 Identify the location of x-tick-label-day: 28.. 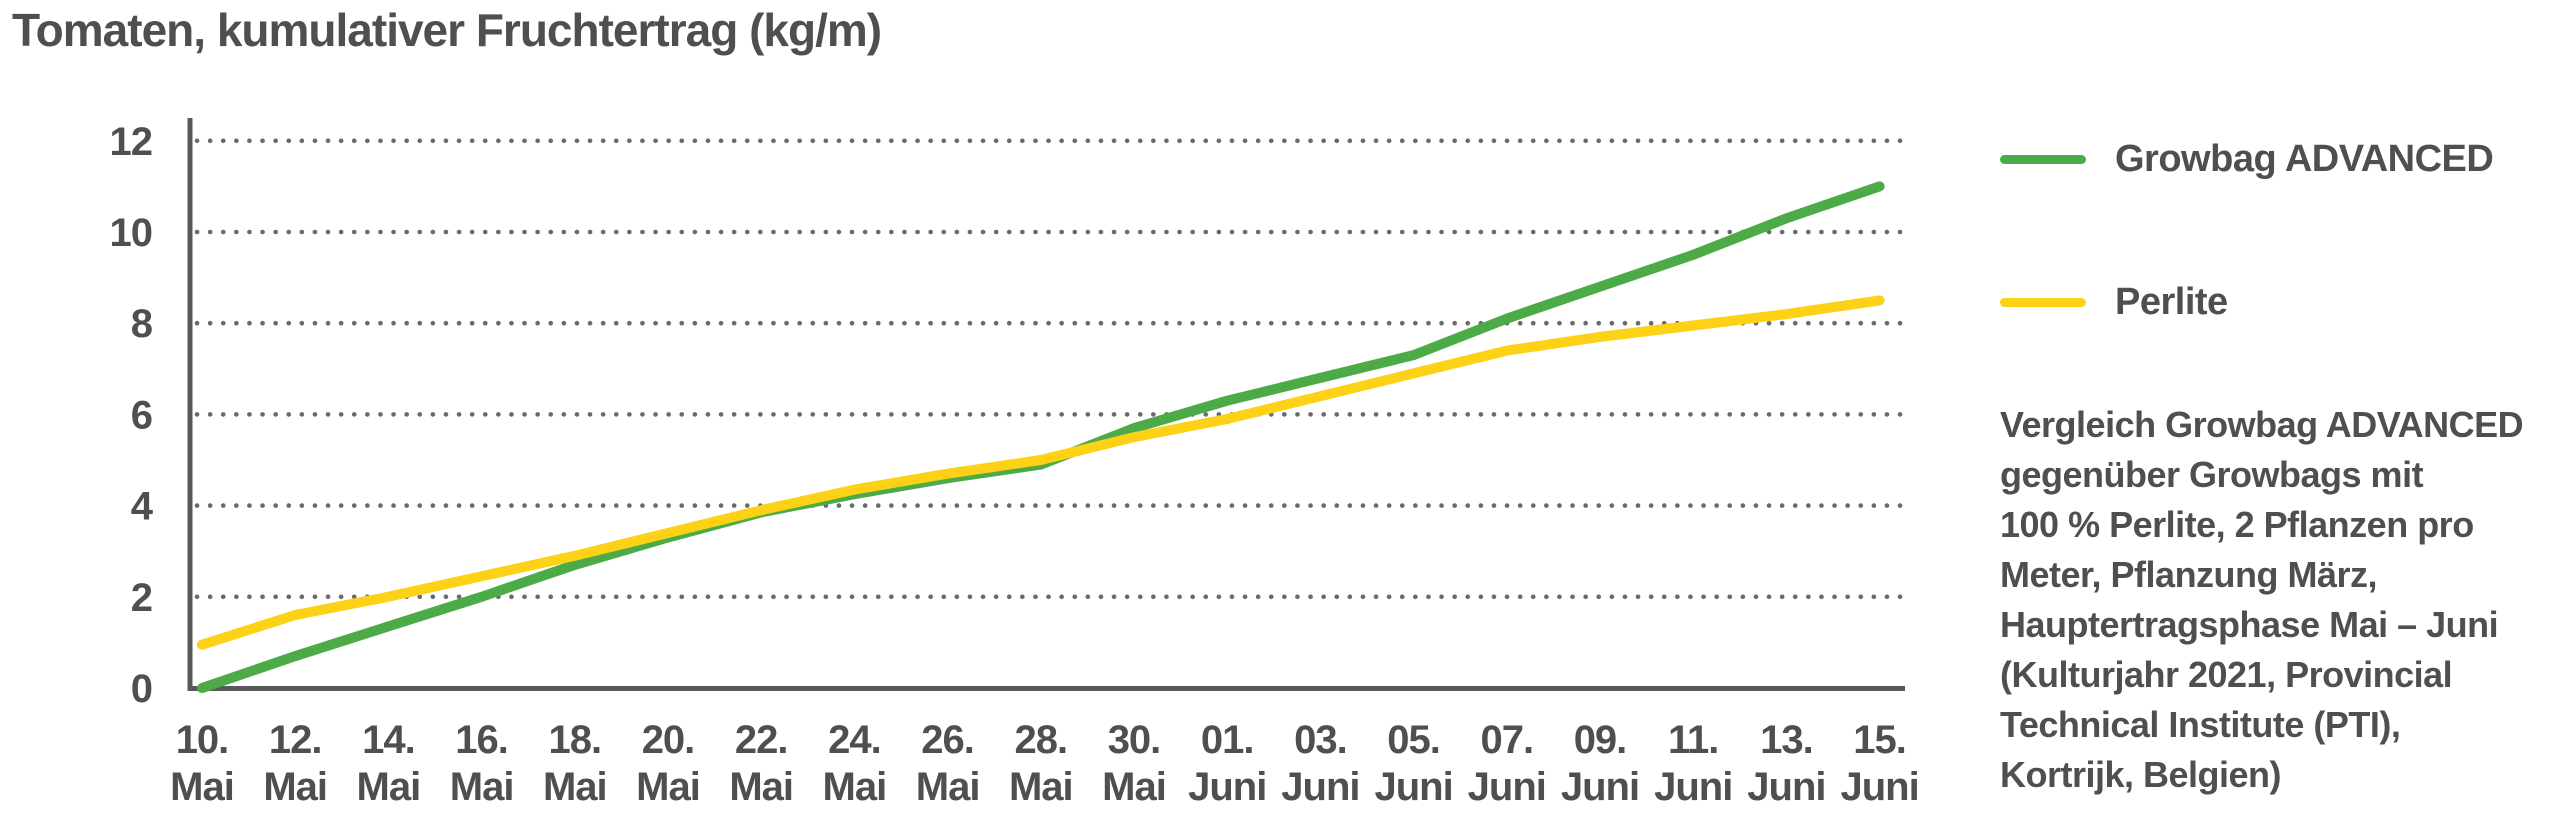
(1040, 740).